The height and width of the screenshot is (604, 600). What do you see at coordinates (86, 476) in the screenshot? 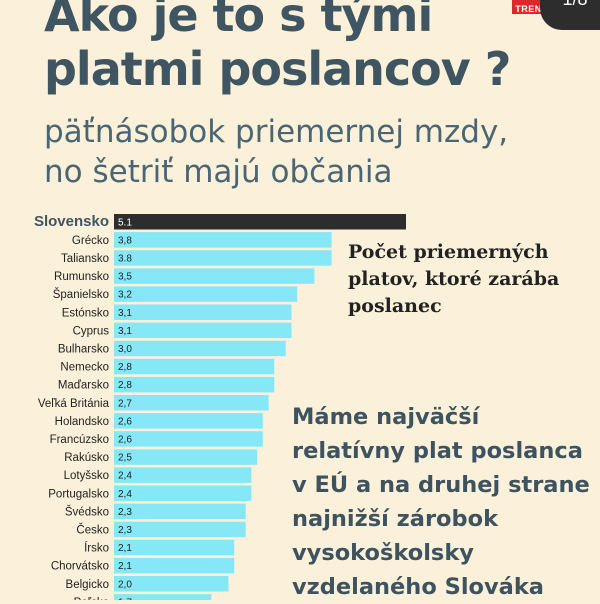
I see `category-label-14: Lotyšsko` at bounding box center [86, 476].